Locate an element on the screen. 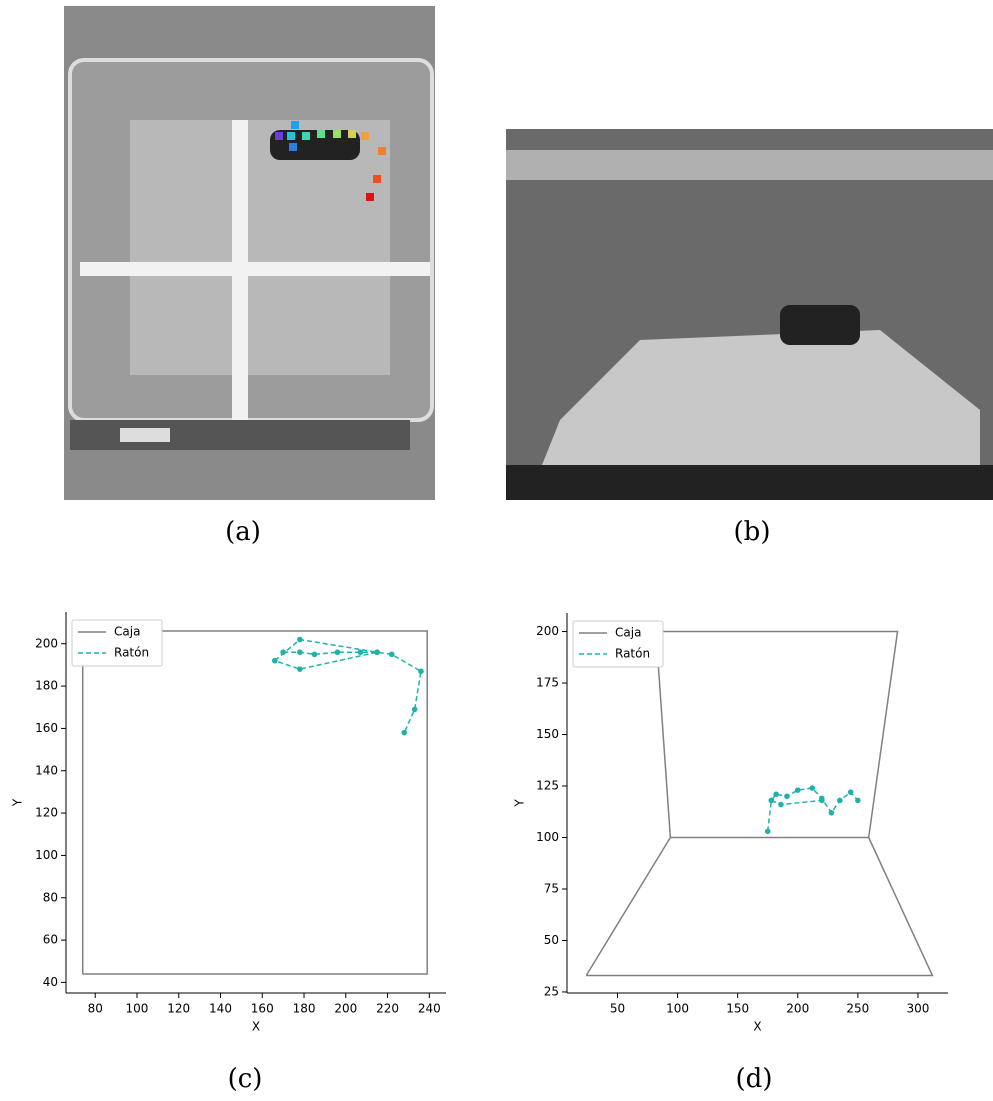  y-tick-label: 160 is located at coordinates (46, 728).